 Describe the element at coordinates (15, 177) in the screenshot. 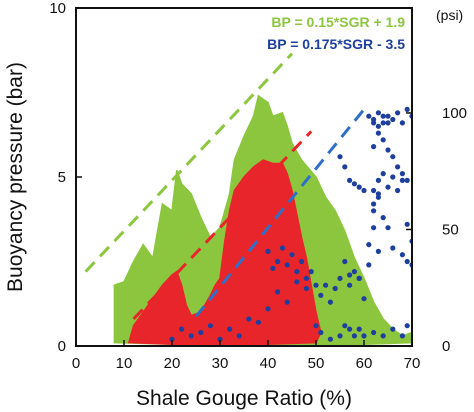

I see `y-axis-label: Buoyancy pressure (bar)` at that location.